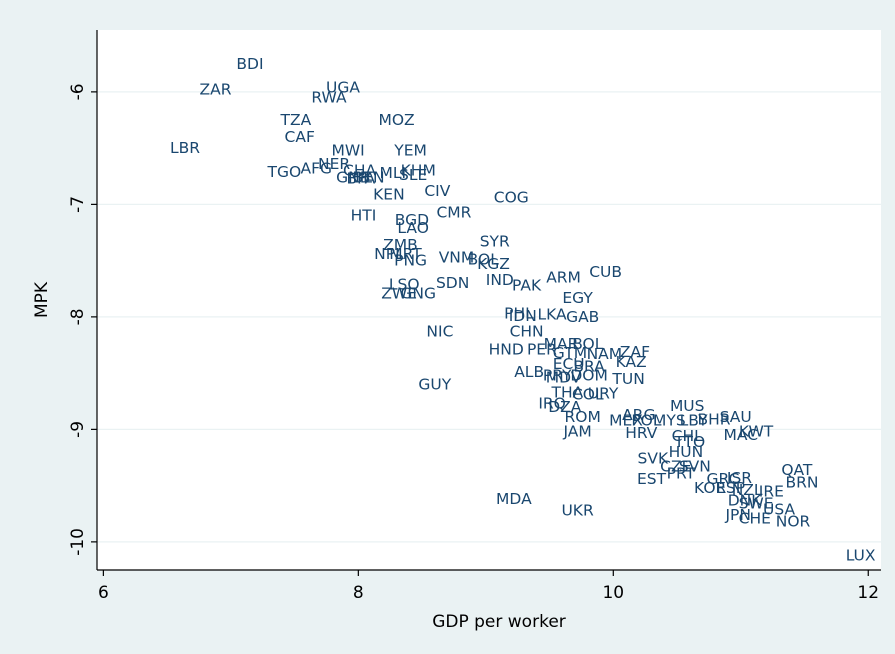  What do you see at coordinates (861, 555) in the screenshot?
I see `point-label: LUX` at bounding box center [861, 555].